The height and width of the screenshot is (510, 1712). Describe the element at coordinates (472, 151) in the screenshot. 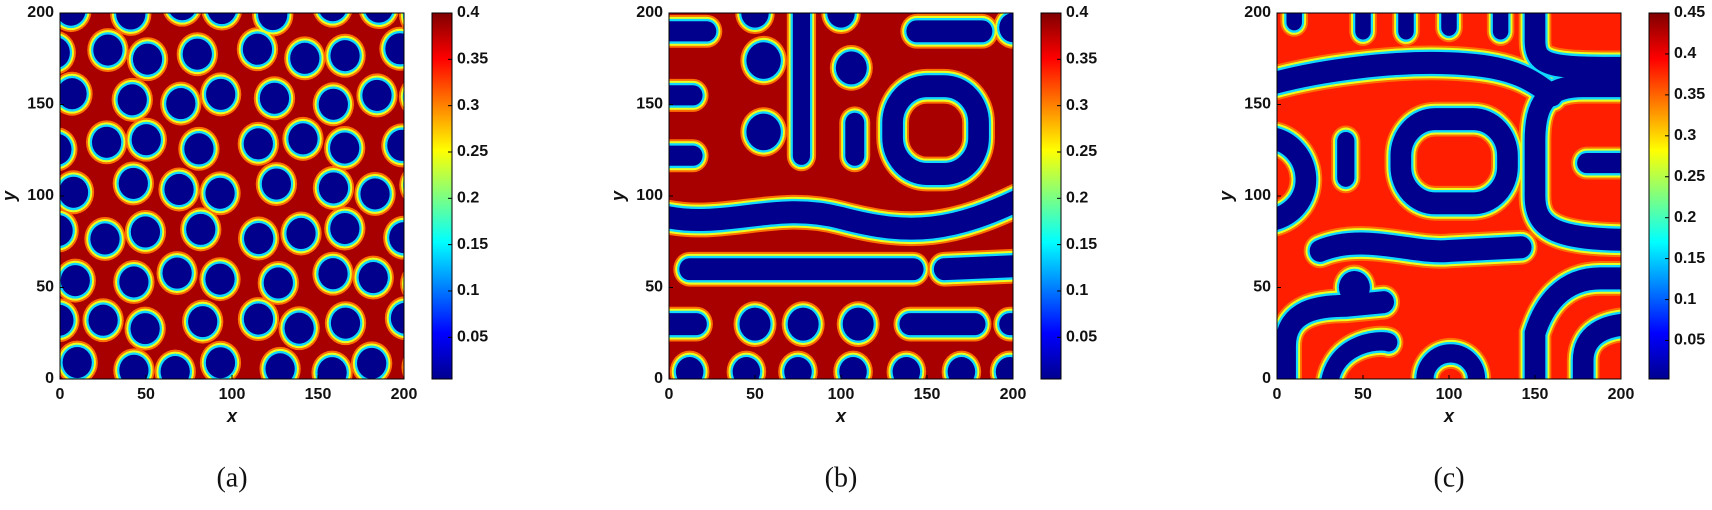

I see `colorbar-tick-label: 0.25` at that location.